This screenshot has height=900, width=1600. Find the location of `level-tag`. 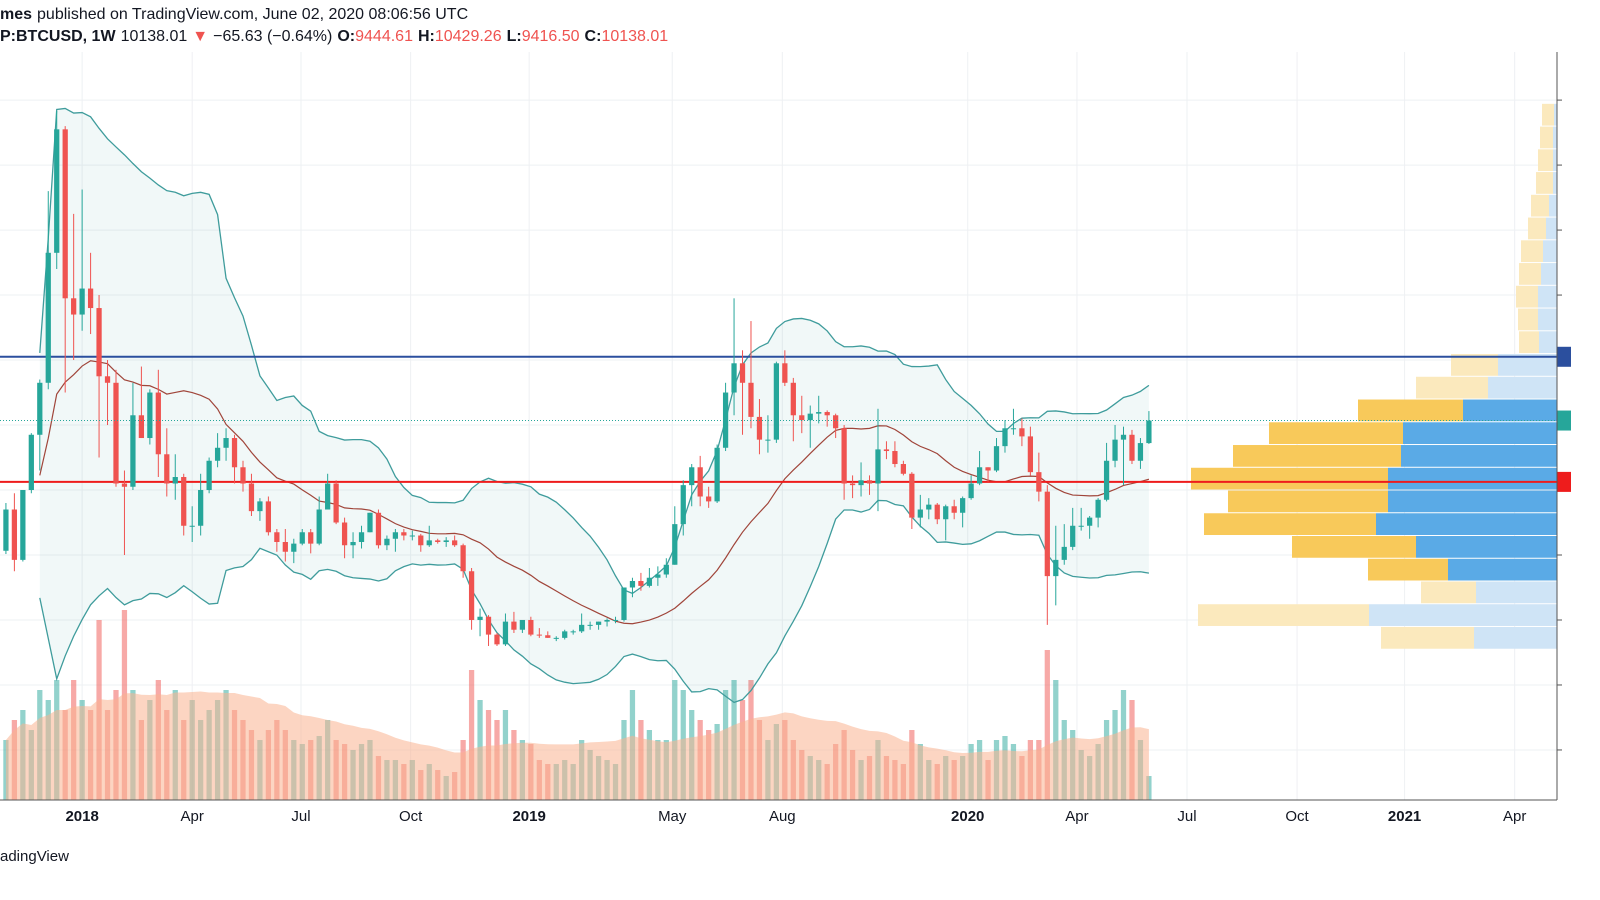

level-tag is located at coordinates (1564, 356).